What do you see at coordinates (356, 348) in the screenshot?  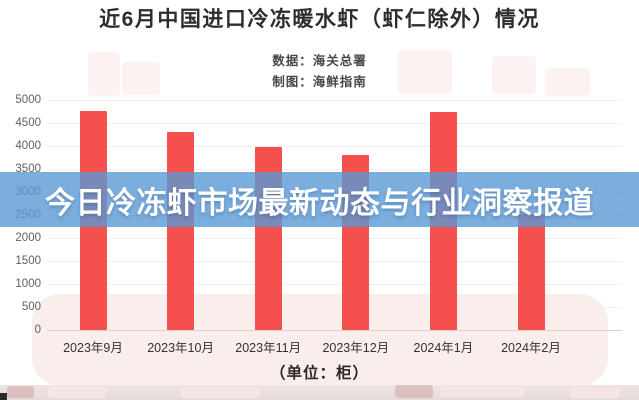 I see `x-axis-category-label: 2023年12月` at bounding box center [356, 348].